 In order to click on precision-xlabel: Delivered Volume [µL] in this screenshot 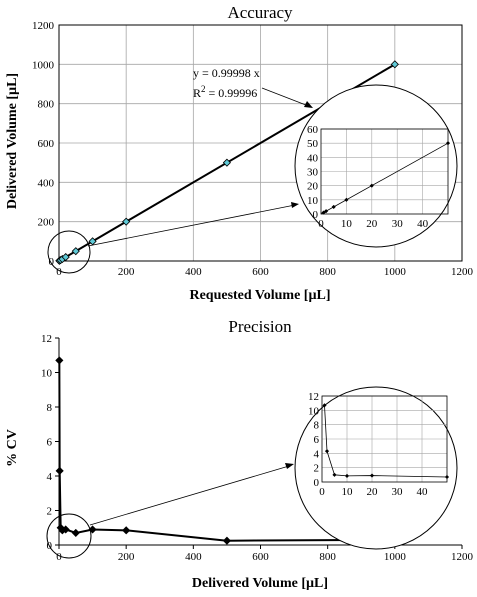, I will do `click(260, 583)`.